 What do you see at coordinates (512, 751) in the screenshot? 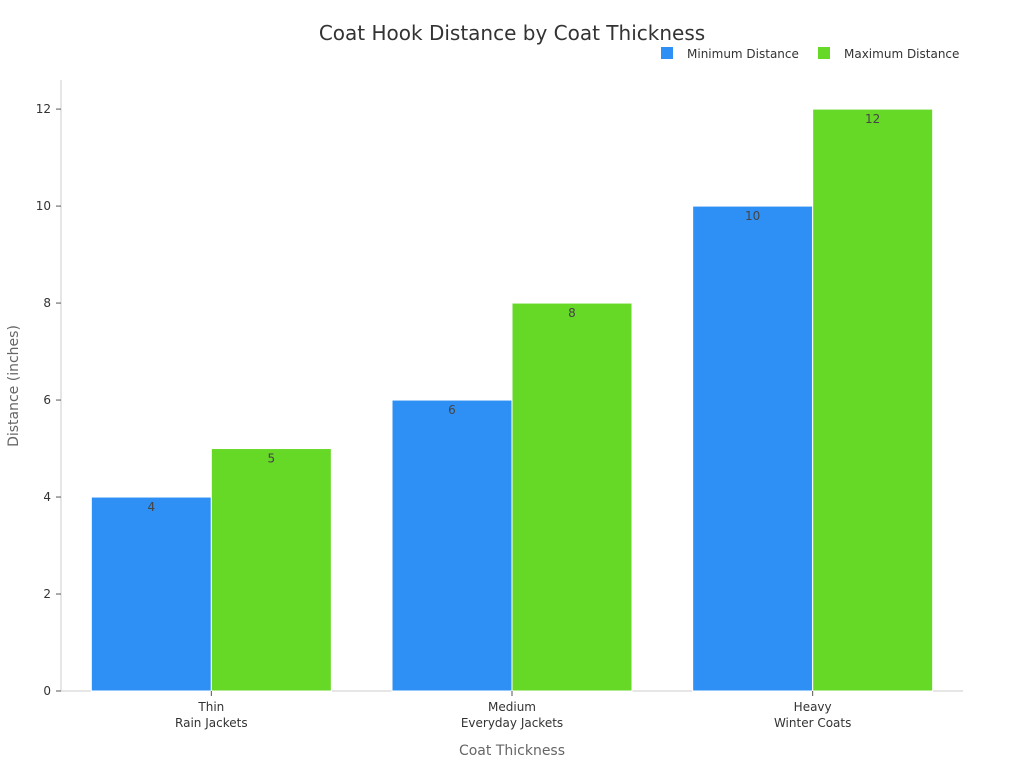
I see `x-axis-title: Coat Thickness` at bounding box center [512, 751].